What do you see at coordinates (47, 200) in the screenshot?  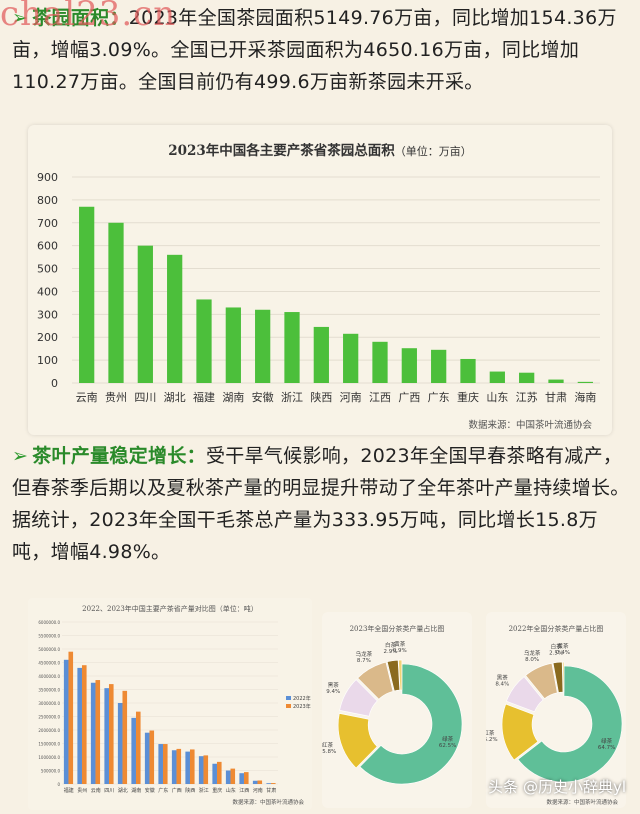 I see `y-tick-label: 800` at bounding box center [47, 200].